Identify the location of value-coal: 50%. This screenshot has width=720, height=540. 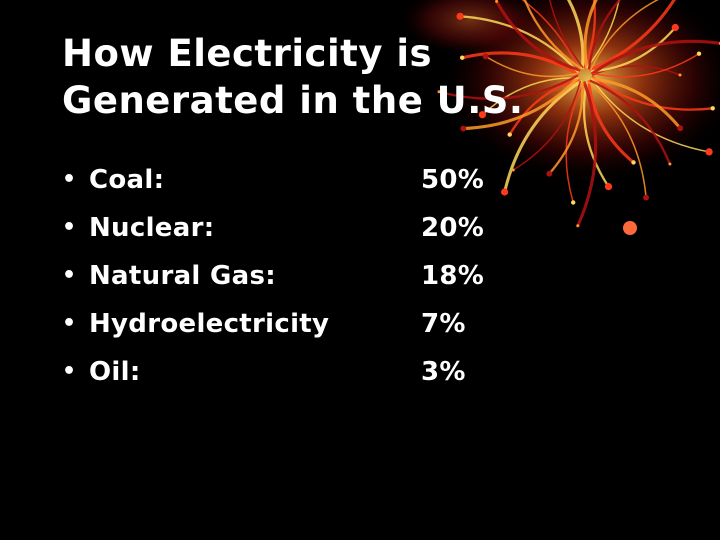
(453, 180).